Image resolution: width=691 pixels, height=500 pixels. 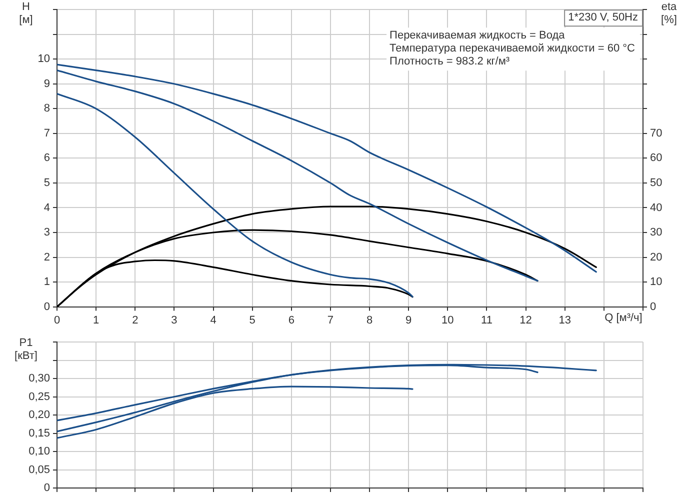 What do you see at coordinates (47, 84) in the screenshot?
I see `y-tick-label: 9` at bounding box center [47, 84].